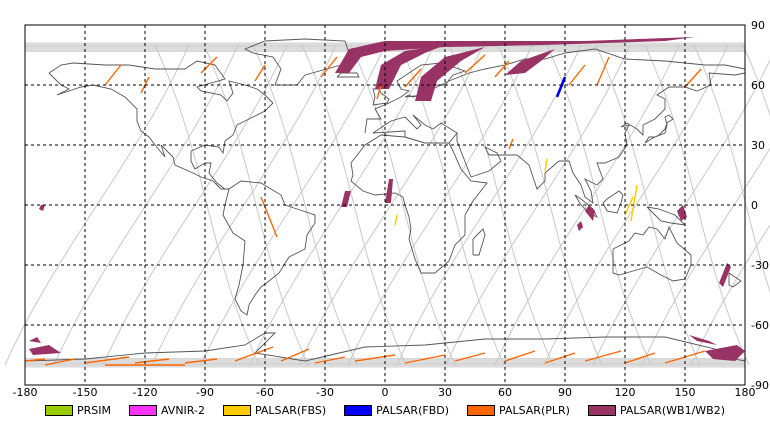 Image resolution: width=770 pixels, height=430 pixels. Describe the element at coordinates (142, 410) in the screenshot. I see `legend-swatch-avnir2` at that location.